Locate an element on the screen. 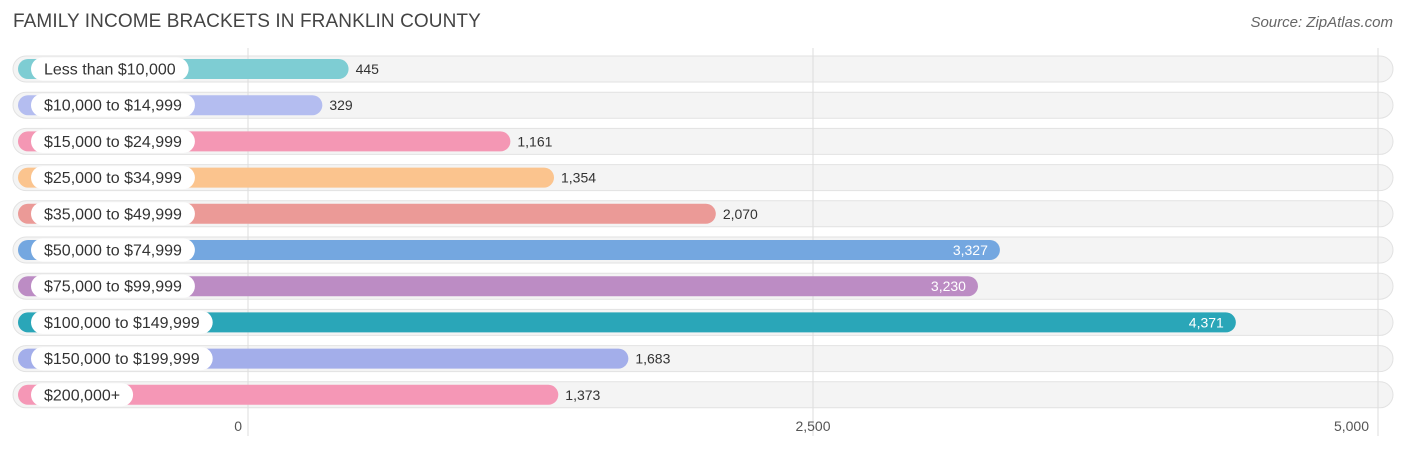 The width and height of the screenshot is (1406, 450). bar-row: $200,000+ 1,373 is located at coordinates (309, 395).